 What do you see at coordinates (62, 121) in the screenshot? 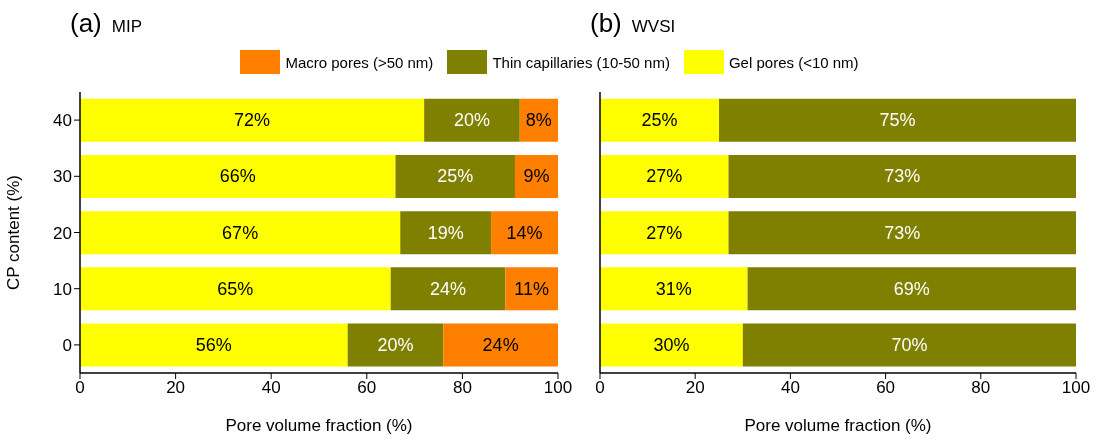
I see `y-tick-label: 40` at bounding box center [62, 121].